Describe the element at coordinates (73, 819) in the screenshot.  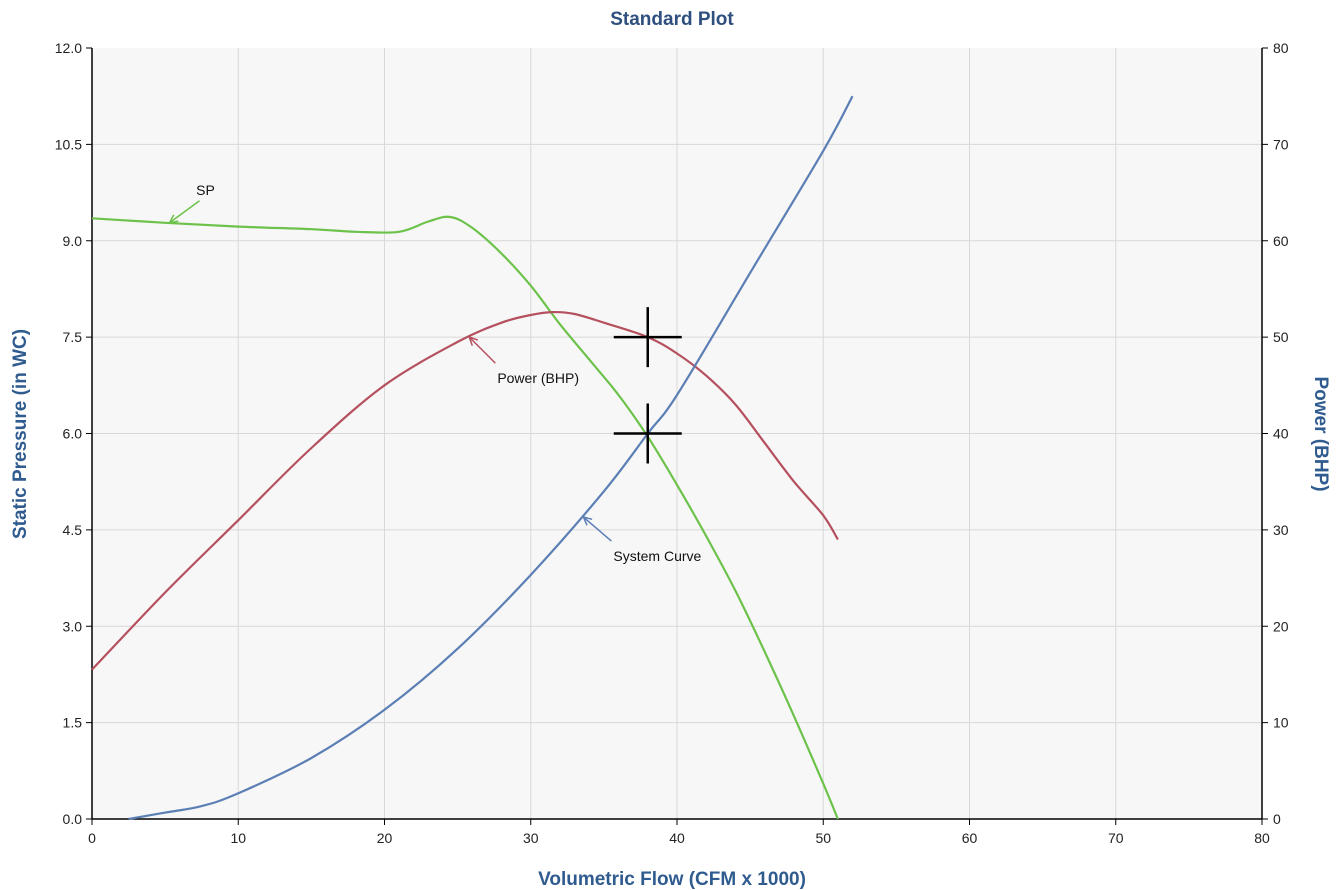
I see `y-left-tick-label: 0.0` at that location.